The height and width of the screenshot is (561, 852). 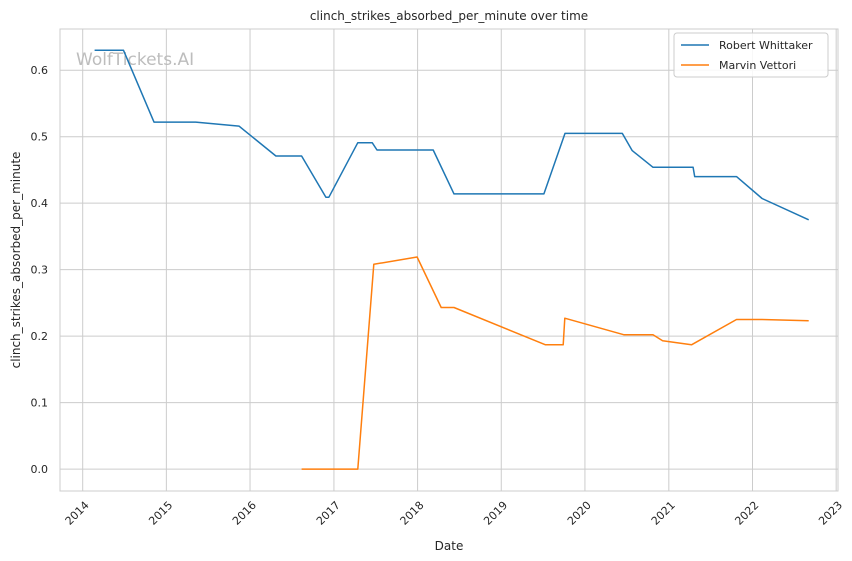 What do you see at coordinates (40, 469) in the screenshot?
I see `y-tick-label: 0.0` at bounding box center [40, 469].